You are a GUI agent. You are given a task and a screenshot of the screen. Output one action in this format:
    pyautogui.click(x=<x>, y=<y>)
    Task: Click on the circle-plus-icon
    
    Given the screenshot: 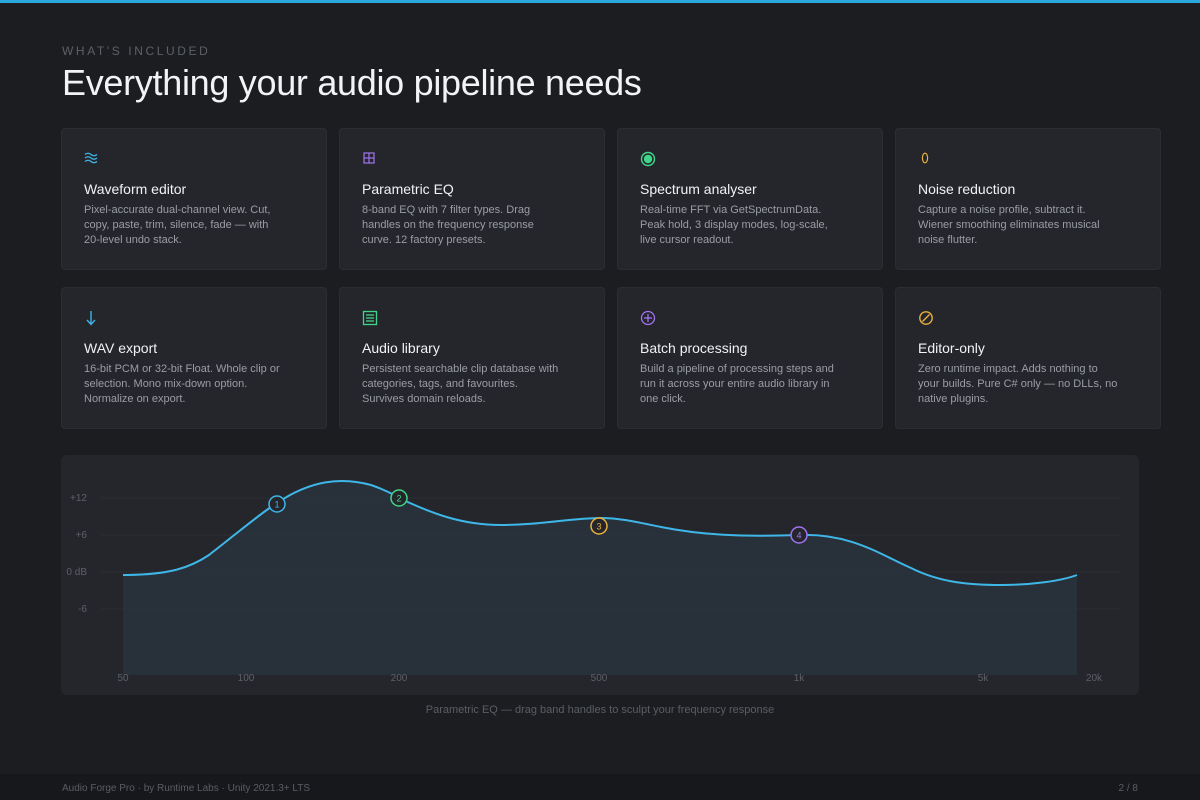 What is the action you would take?
    pyautogui.click(x=648, y=318)
    